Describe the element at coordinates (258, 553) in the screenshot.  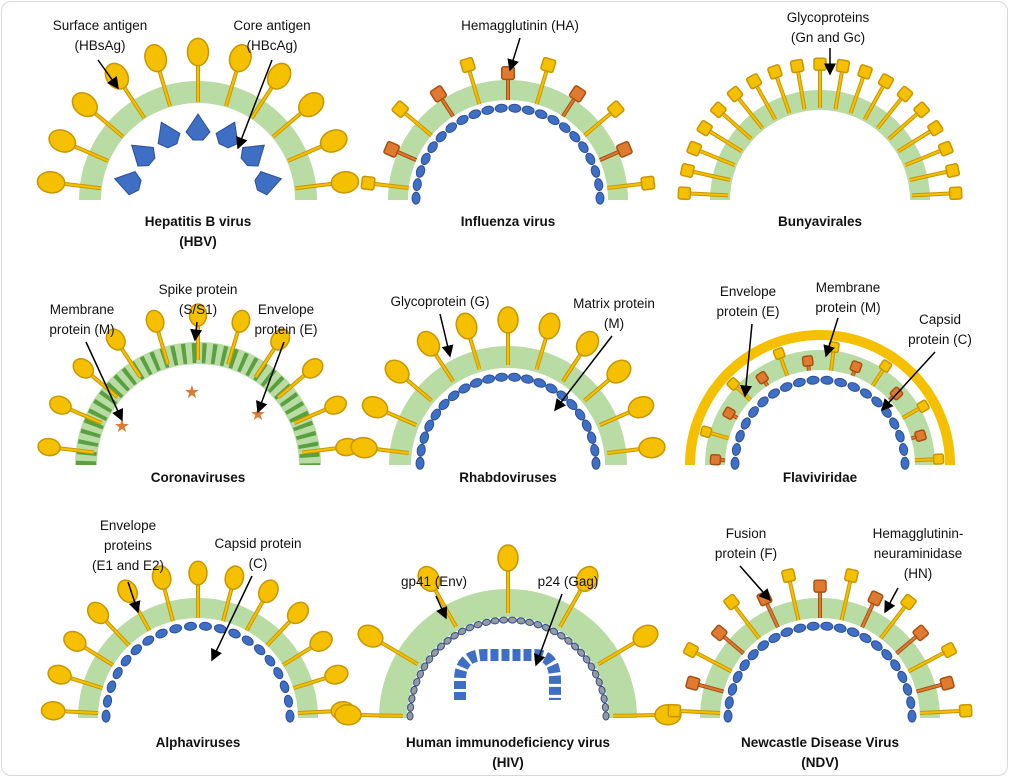
I see `label-capsid-protein-alpha: Capsid protein (C)` at that location.